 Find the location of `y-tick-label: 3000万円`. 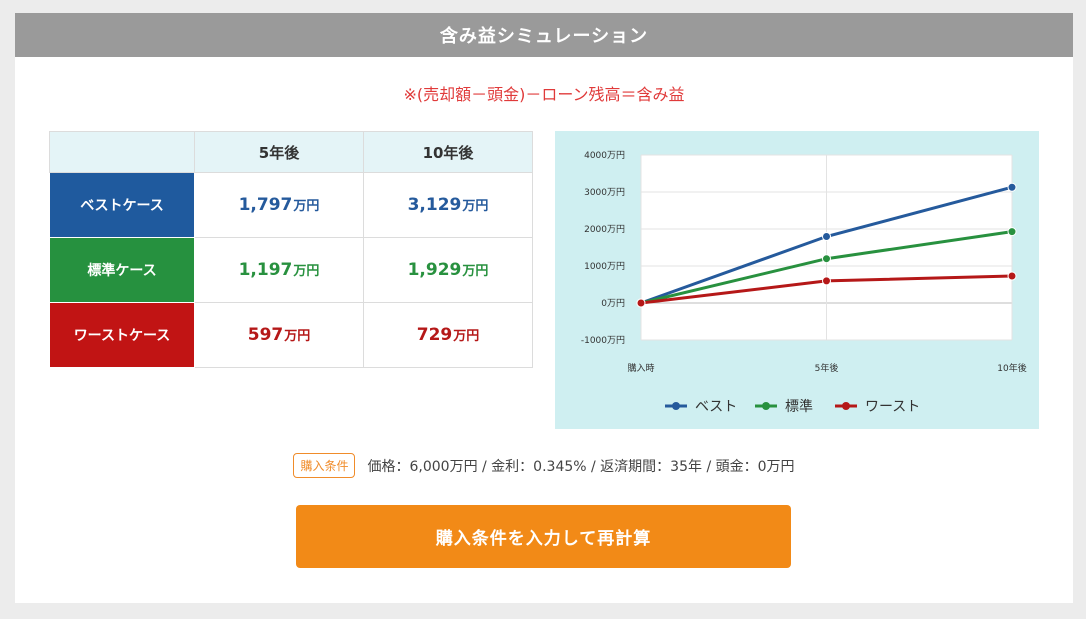

y-tick-label: 3000万円 is located at coordinates (604, 192).